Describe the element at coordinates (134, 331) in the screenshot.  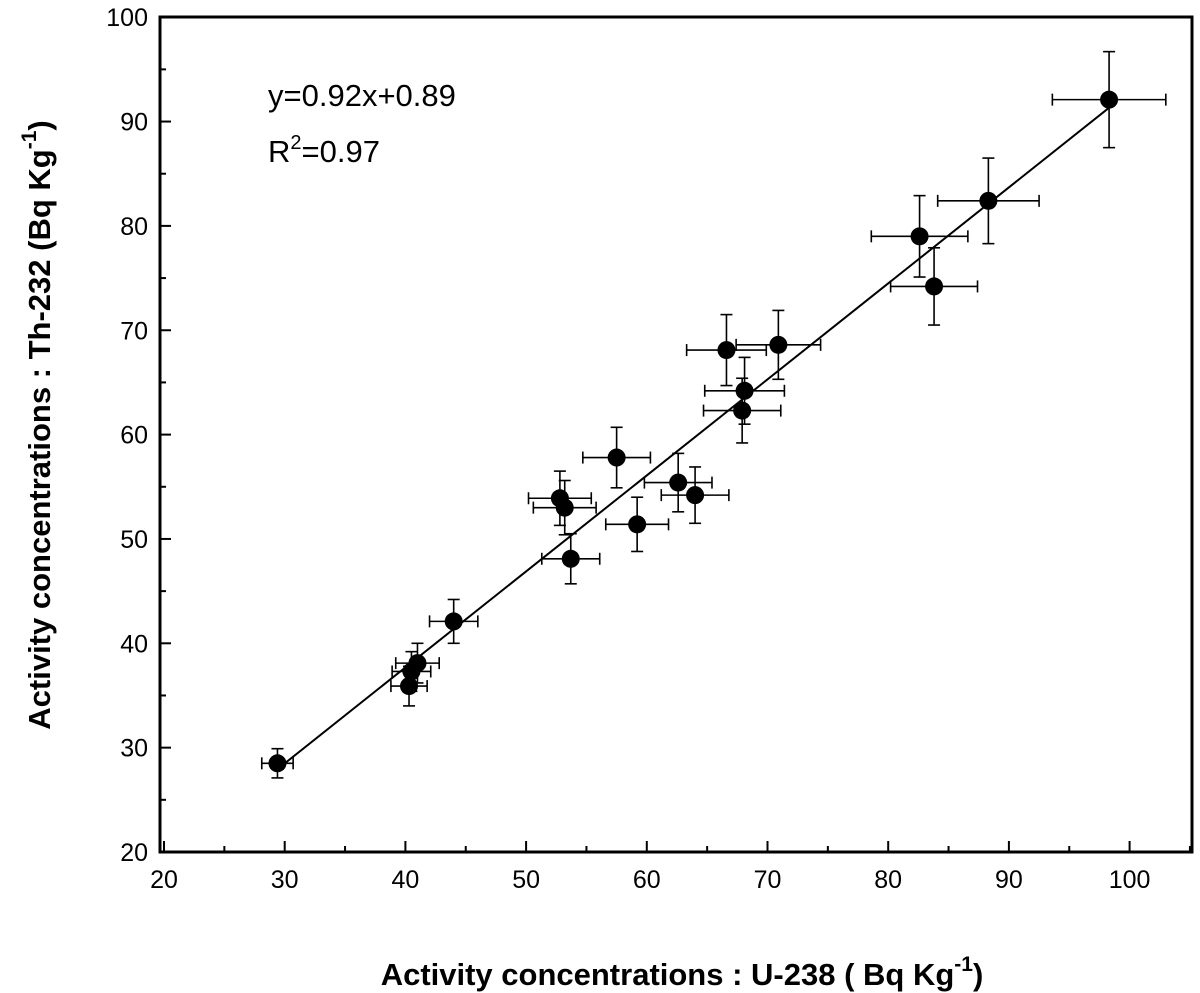
I see `y-tick-label: 70` at that location.